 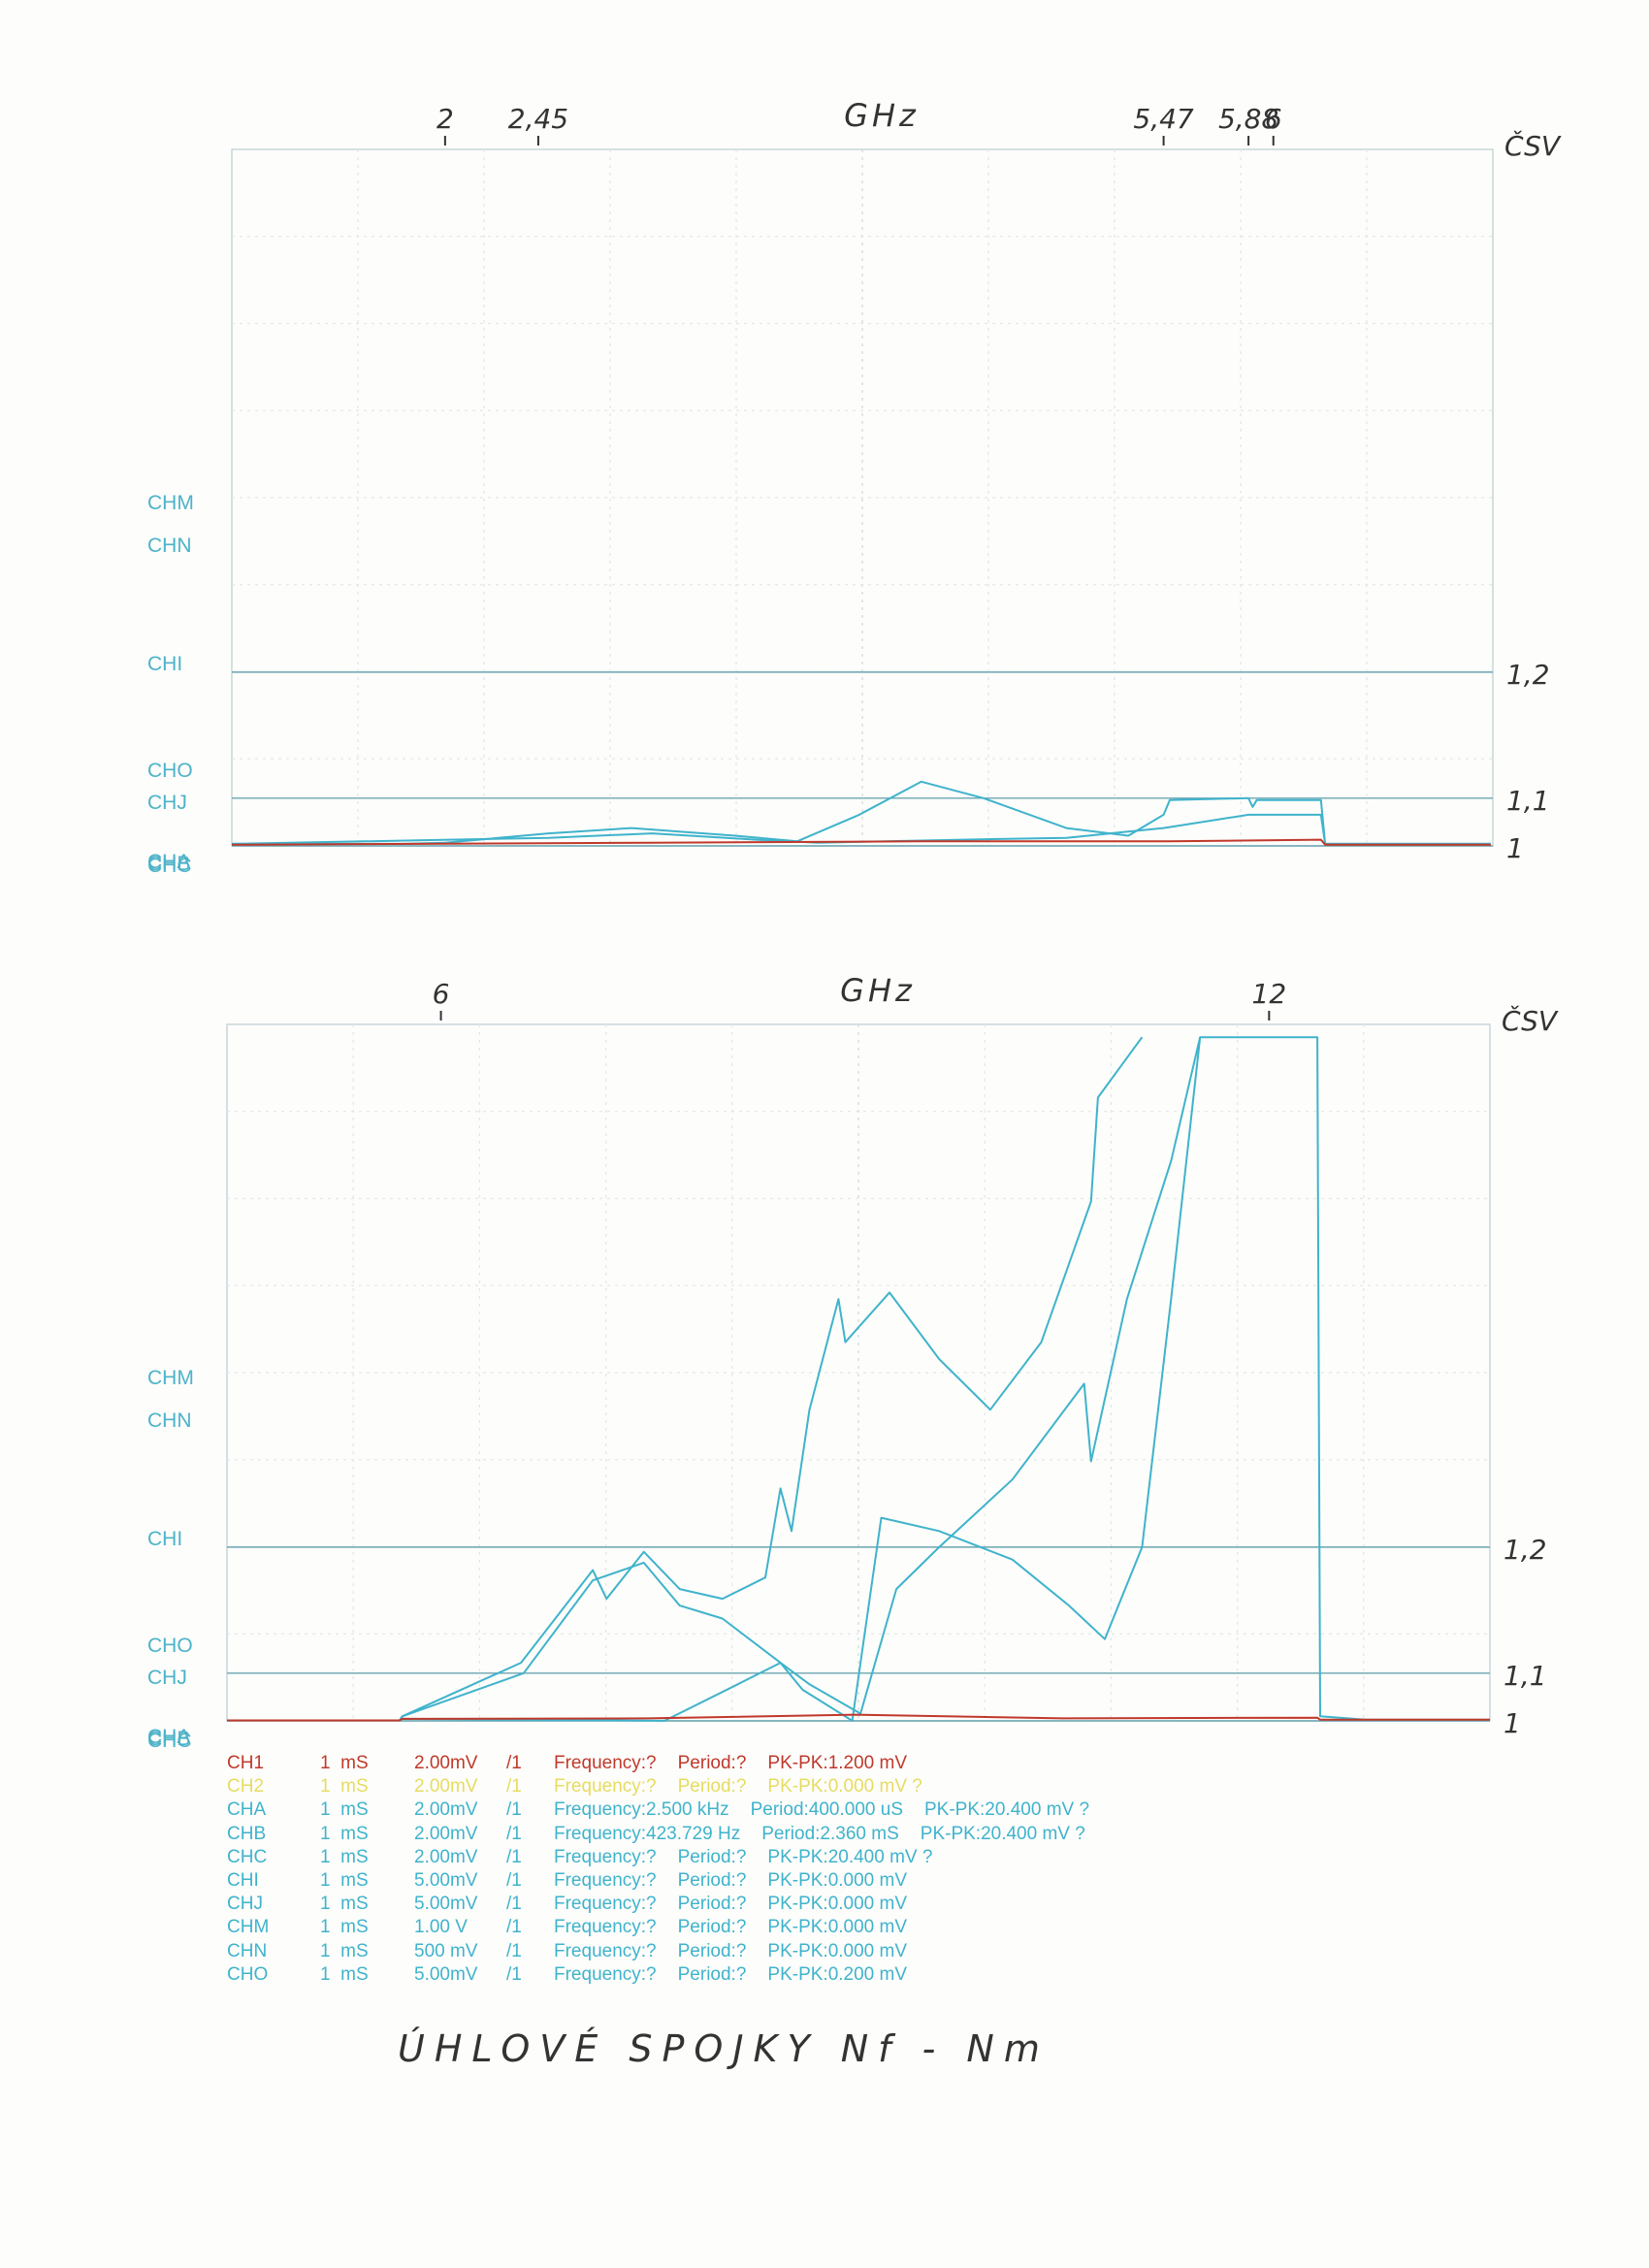 I want to click on y-tick-label: 1, so click(x=1512, y=1723).